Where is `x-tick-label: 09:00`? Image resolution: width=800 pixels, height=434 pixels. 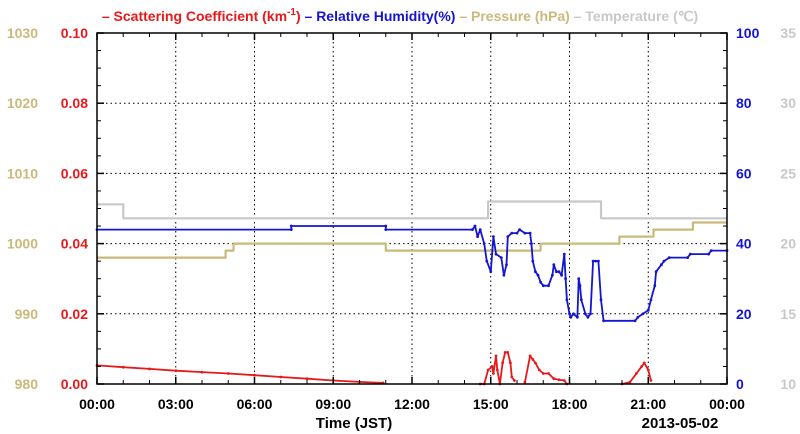
x-tick-label: 09:00 is located at coordinates (333, 404).